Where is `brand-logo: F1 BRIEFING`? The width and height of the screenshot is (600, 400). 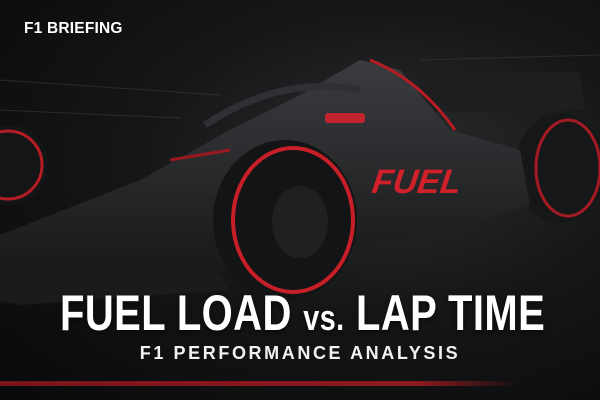 brand-logo: F1 BRIEFING is located at coordinates (73, 28).